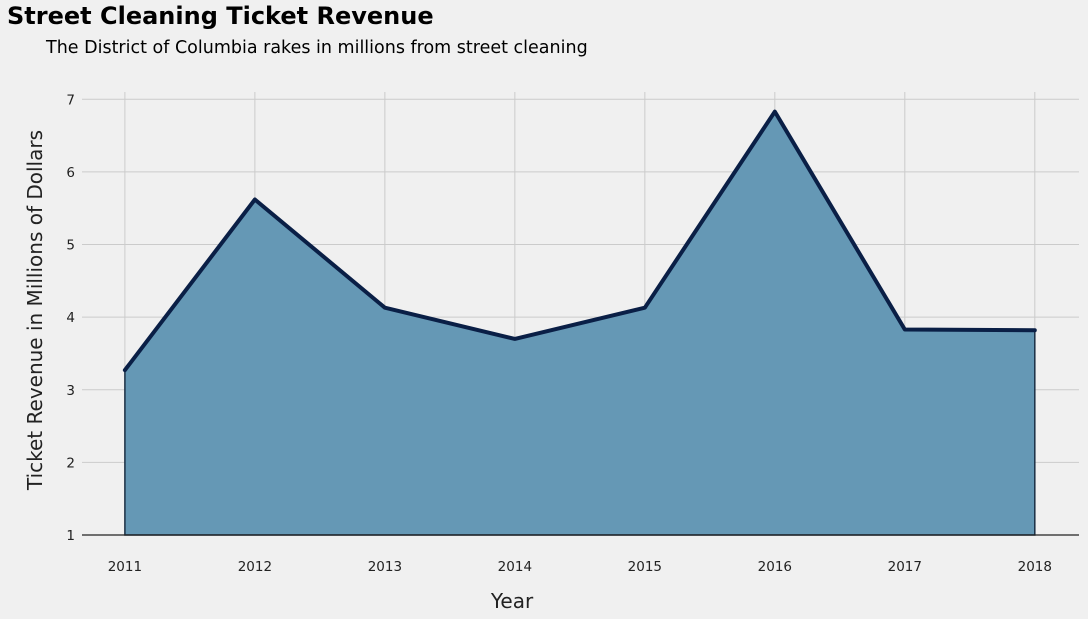 This screenshot has height=619, width=1088. I want to click on x-tick-label: 2011, so click(125, 567).